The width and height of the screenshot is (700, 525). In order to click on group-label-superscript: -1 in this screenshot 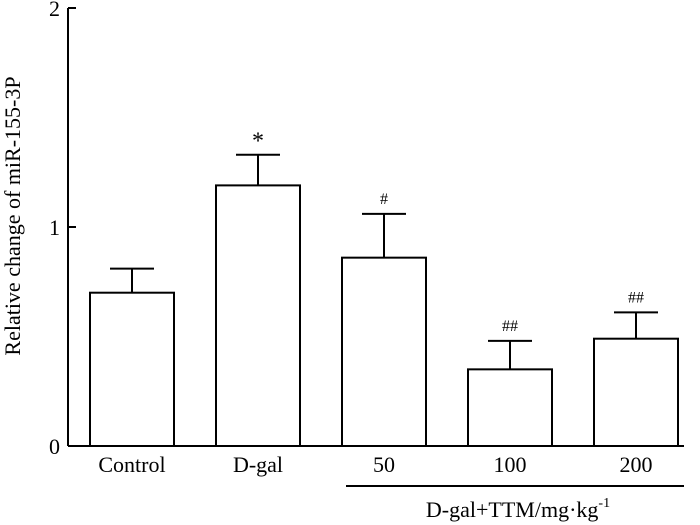, I will do `click(604, 503)`.